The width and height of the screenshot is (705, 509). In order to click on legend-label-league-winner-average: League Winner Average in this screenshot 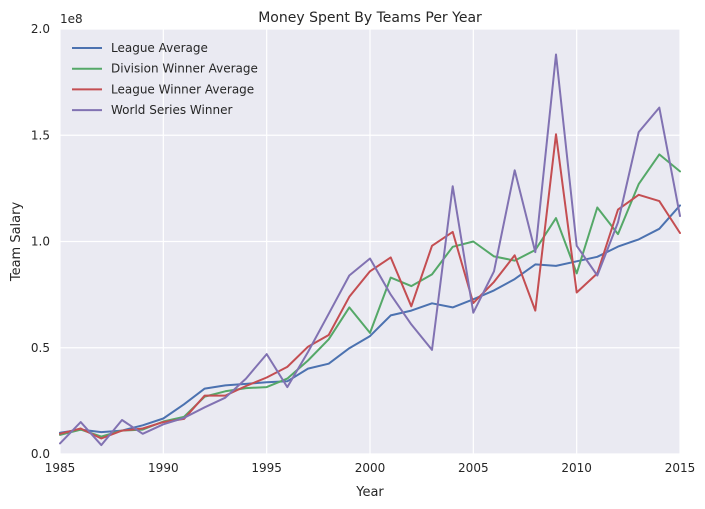, I will do `click(182, 89)`.